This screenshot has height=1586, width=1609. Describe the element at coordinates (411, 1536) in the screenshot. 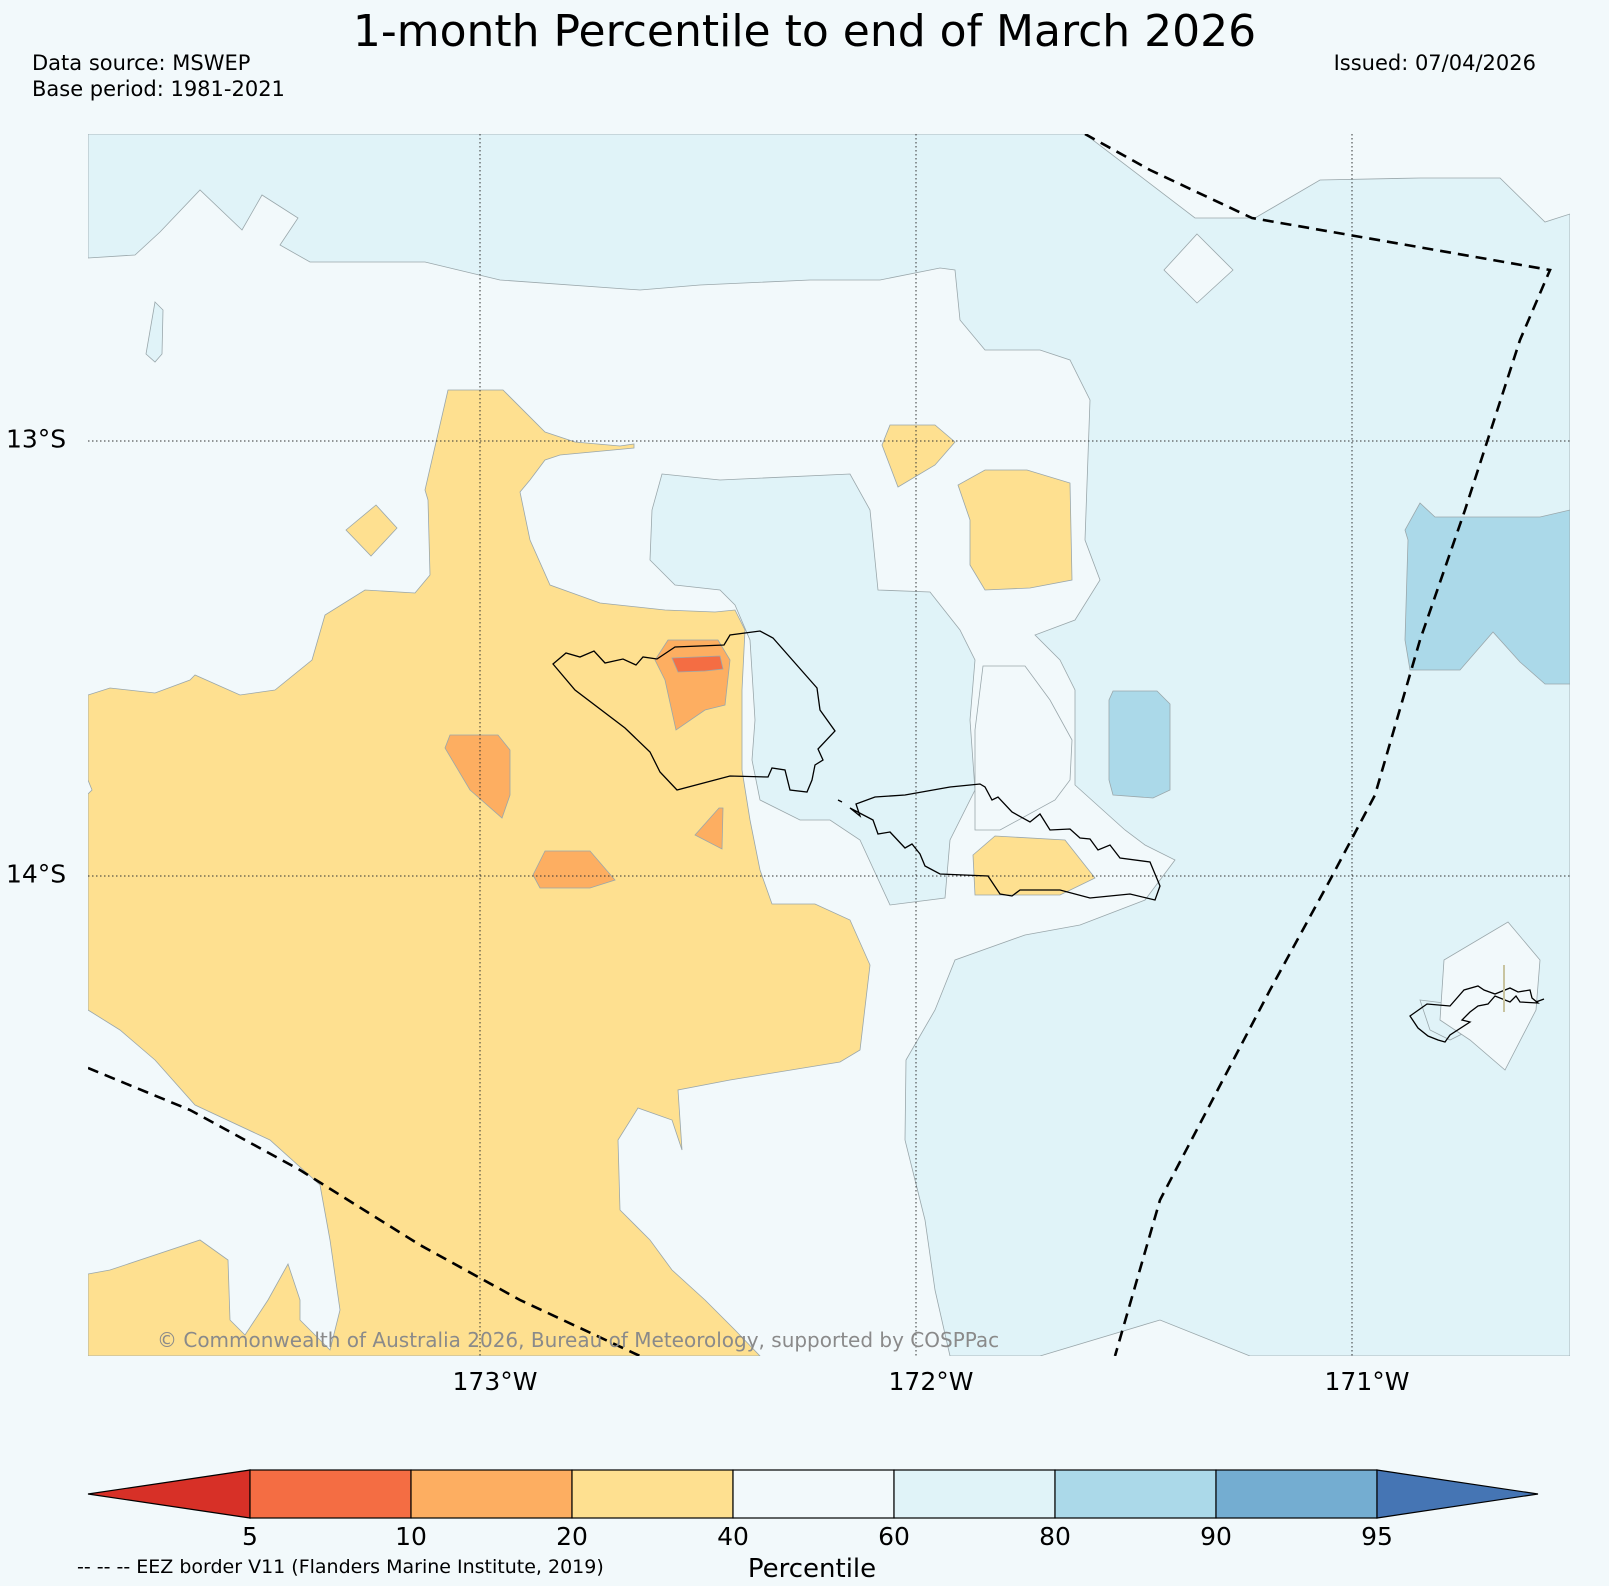

I see `colorbar-tick: 10` at that location.